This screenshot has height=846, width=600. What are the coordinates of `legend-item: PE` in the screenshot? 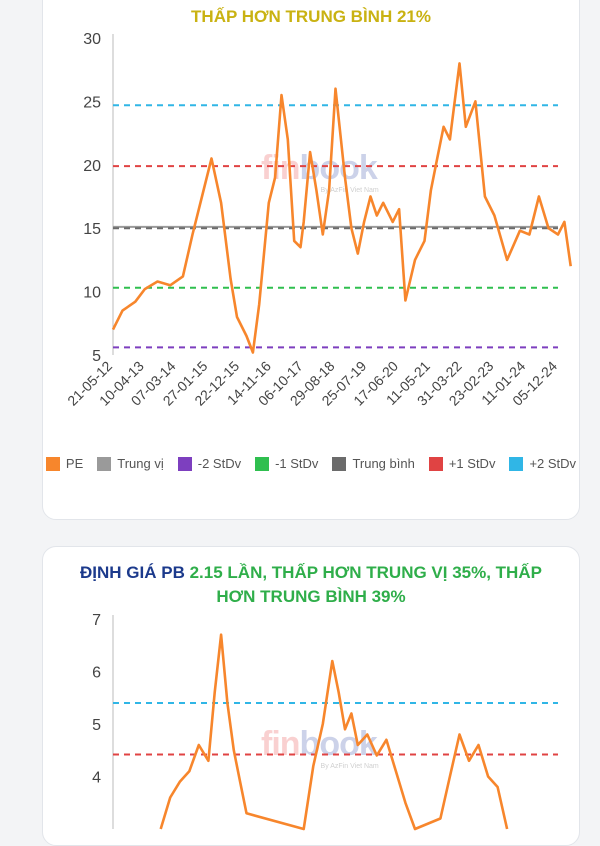 It's located at (64, 463).